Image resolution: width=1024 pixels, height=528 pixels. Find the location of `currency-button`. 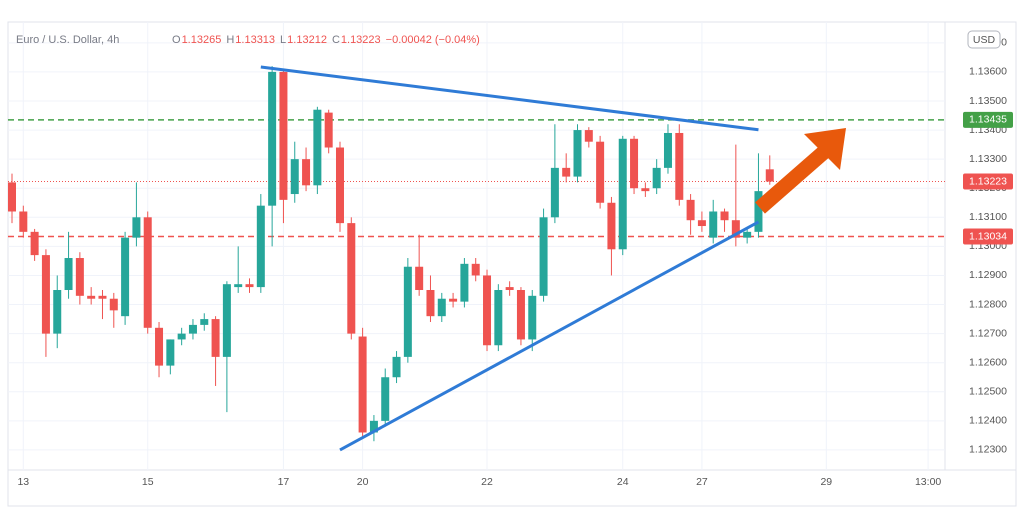

currency-button is located at coordinates (984, 39).